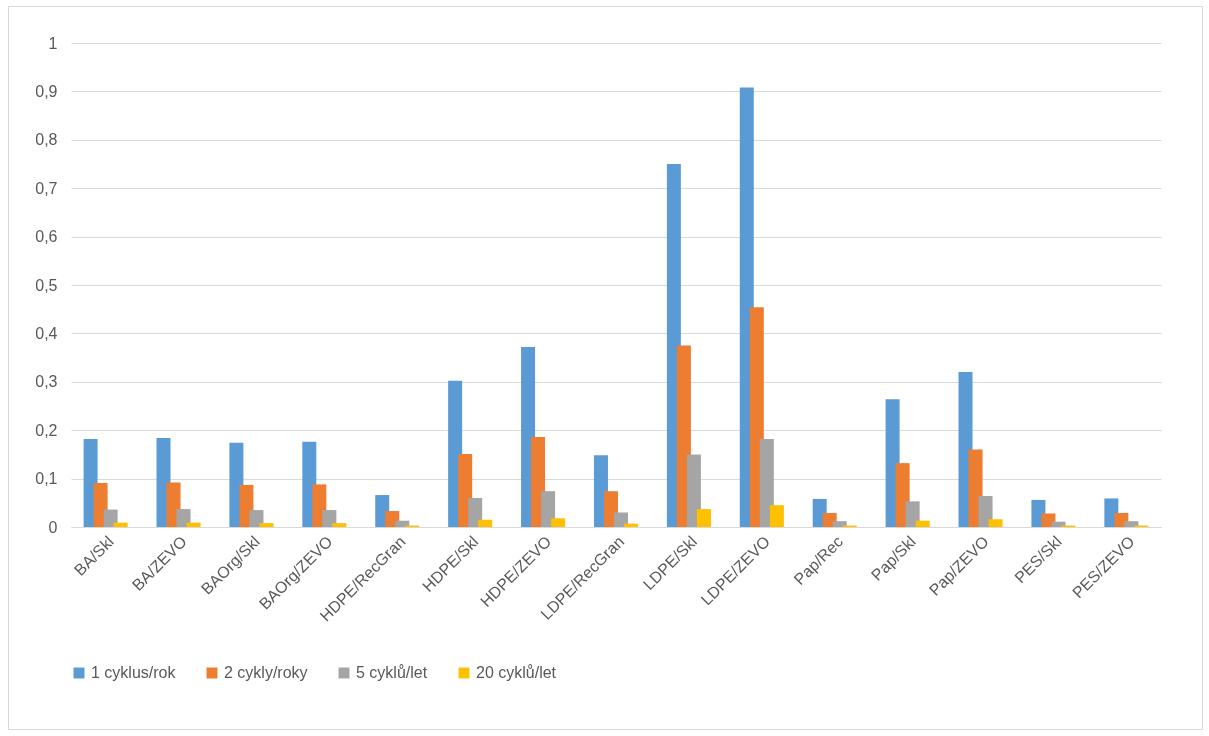 Image resolution: width=1209 pixels, height=736 pixels. What do you see at coordinates (392, 672) in the screenshot?
I see `legend-label: 5 cyklů/let` at bounding box center [392, 672].